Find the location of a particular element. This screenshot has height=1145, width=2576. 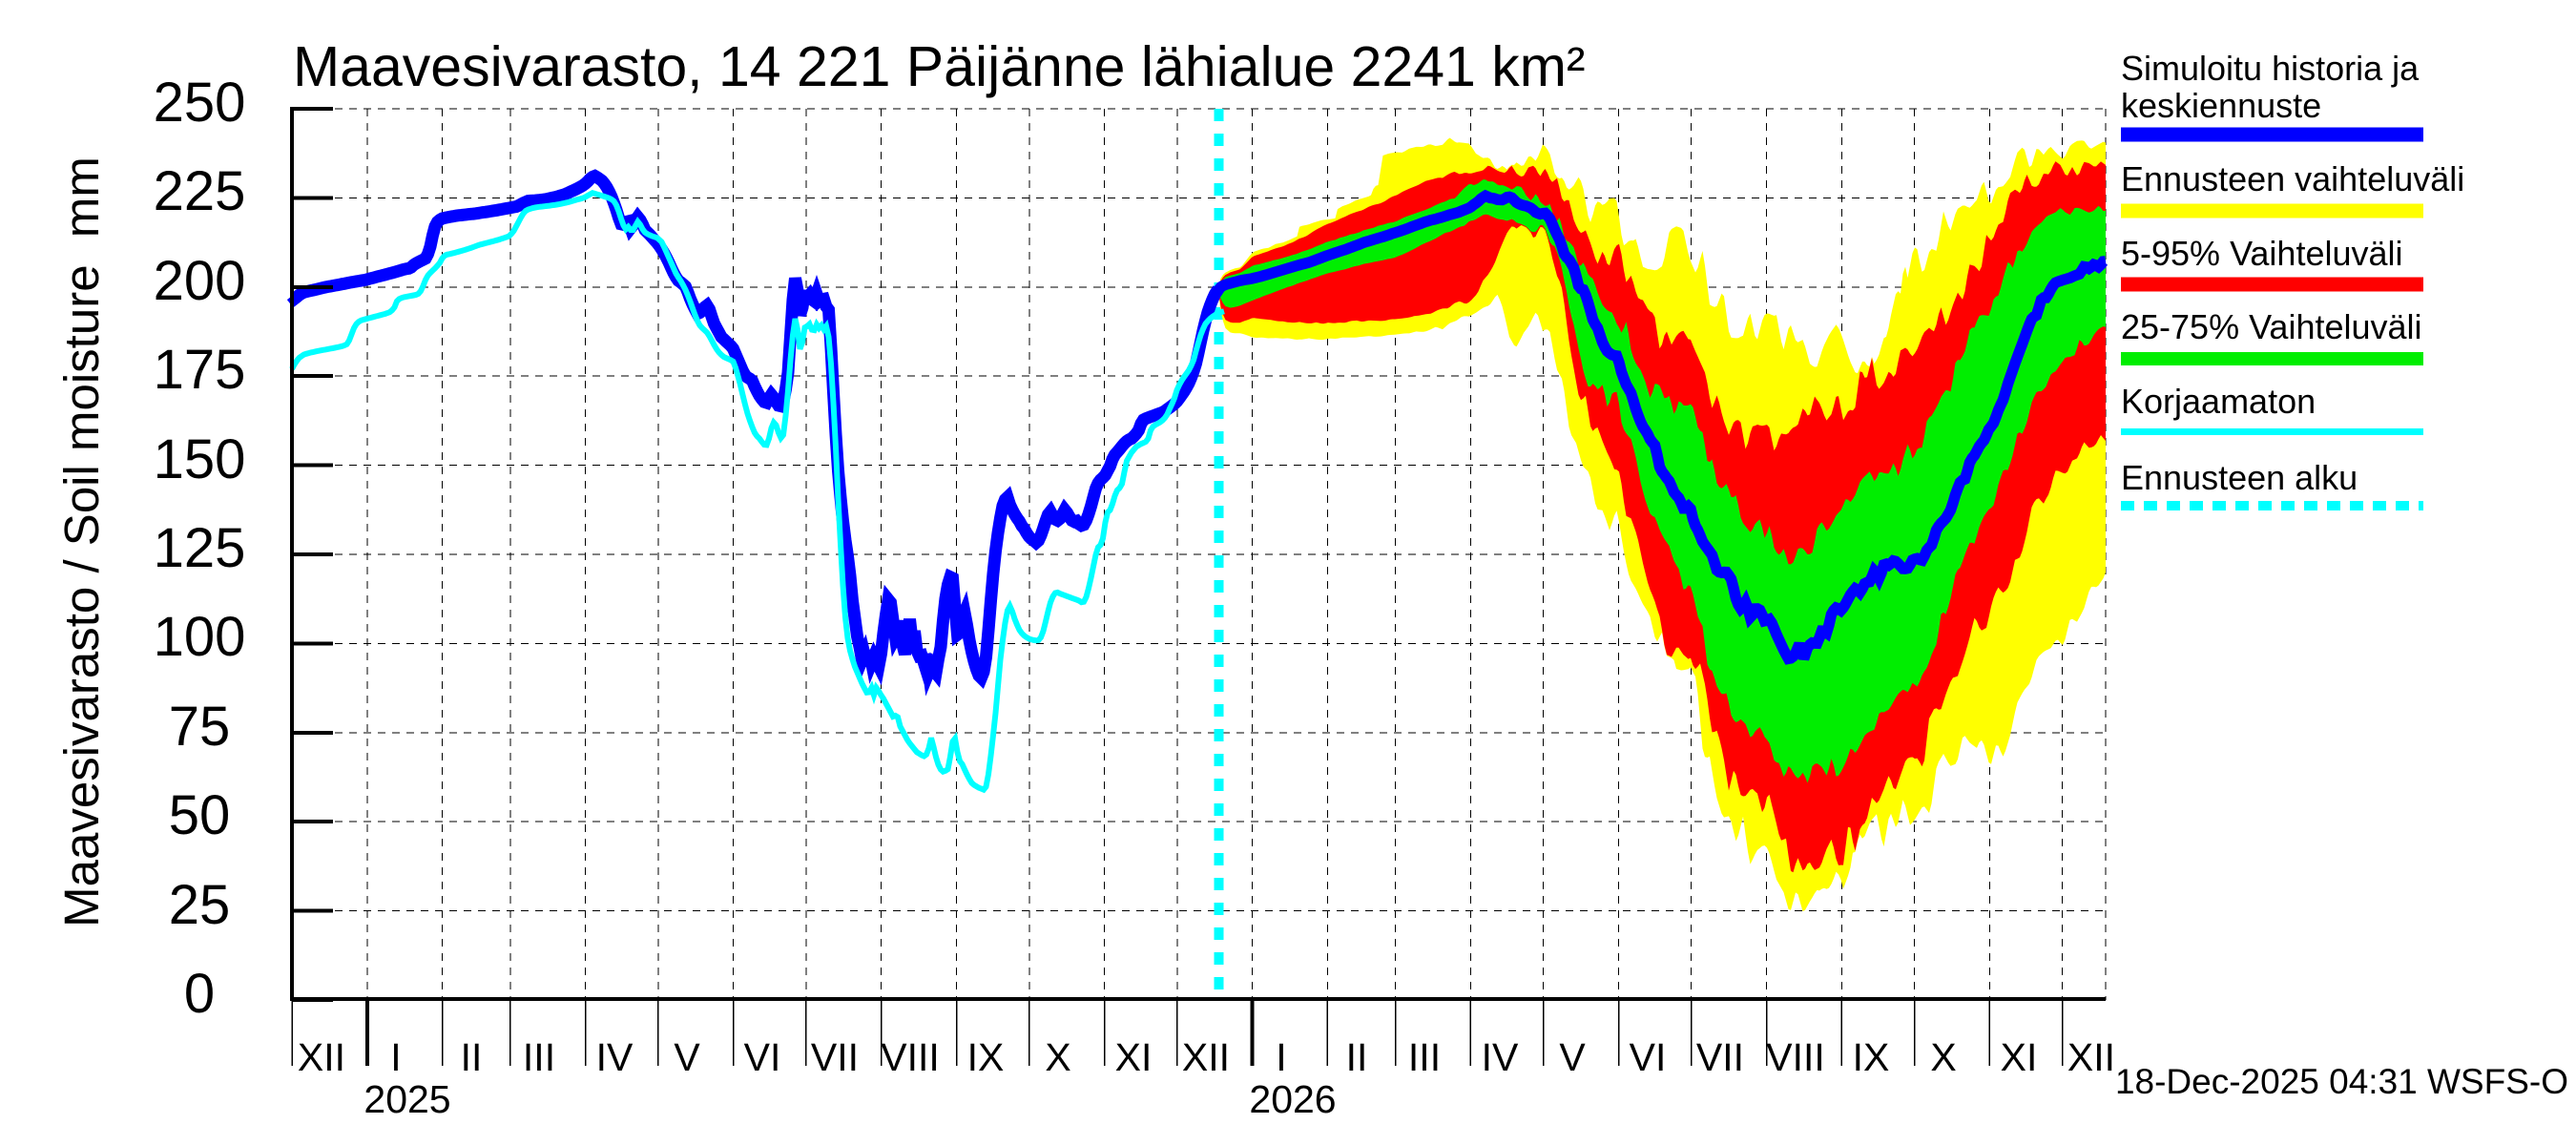

svg-text: 225 is located at coordinates (200, 191).